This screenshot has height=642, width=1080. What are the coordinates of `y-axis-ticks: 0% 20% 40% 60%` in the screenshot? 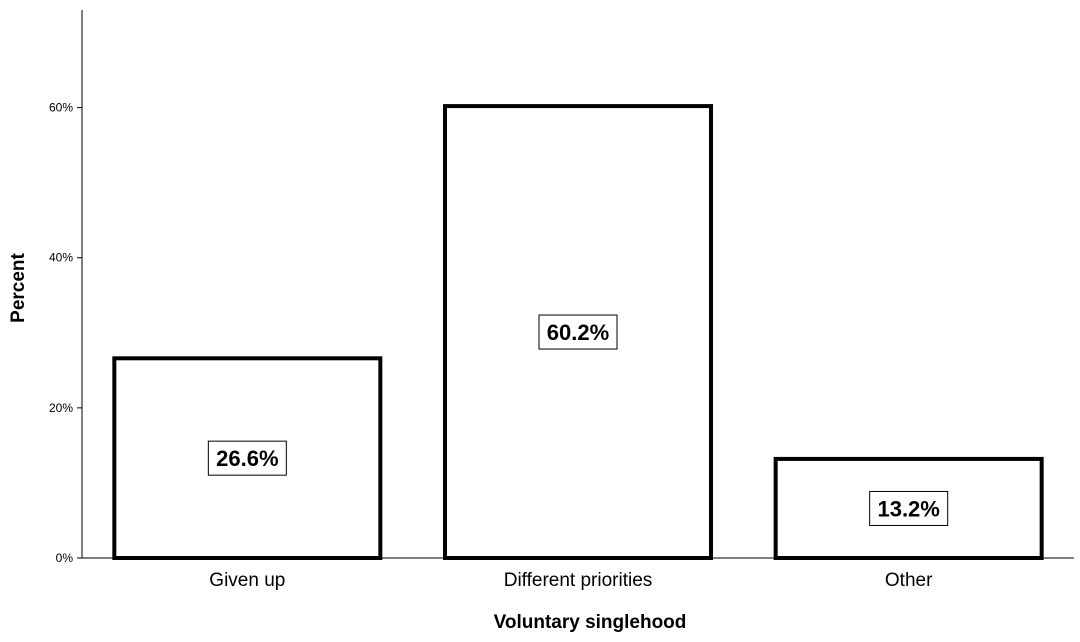 It's located at (65, 333).